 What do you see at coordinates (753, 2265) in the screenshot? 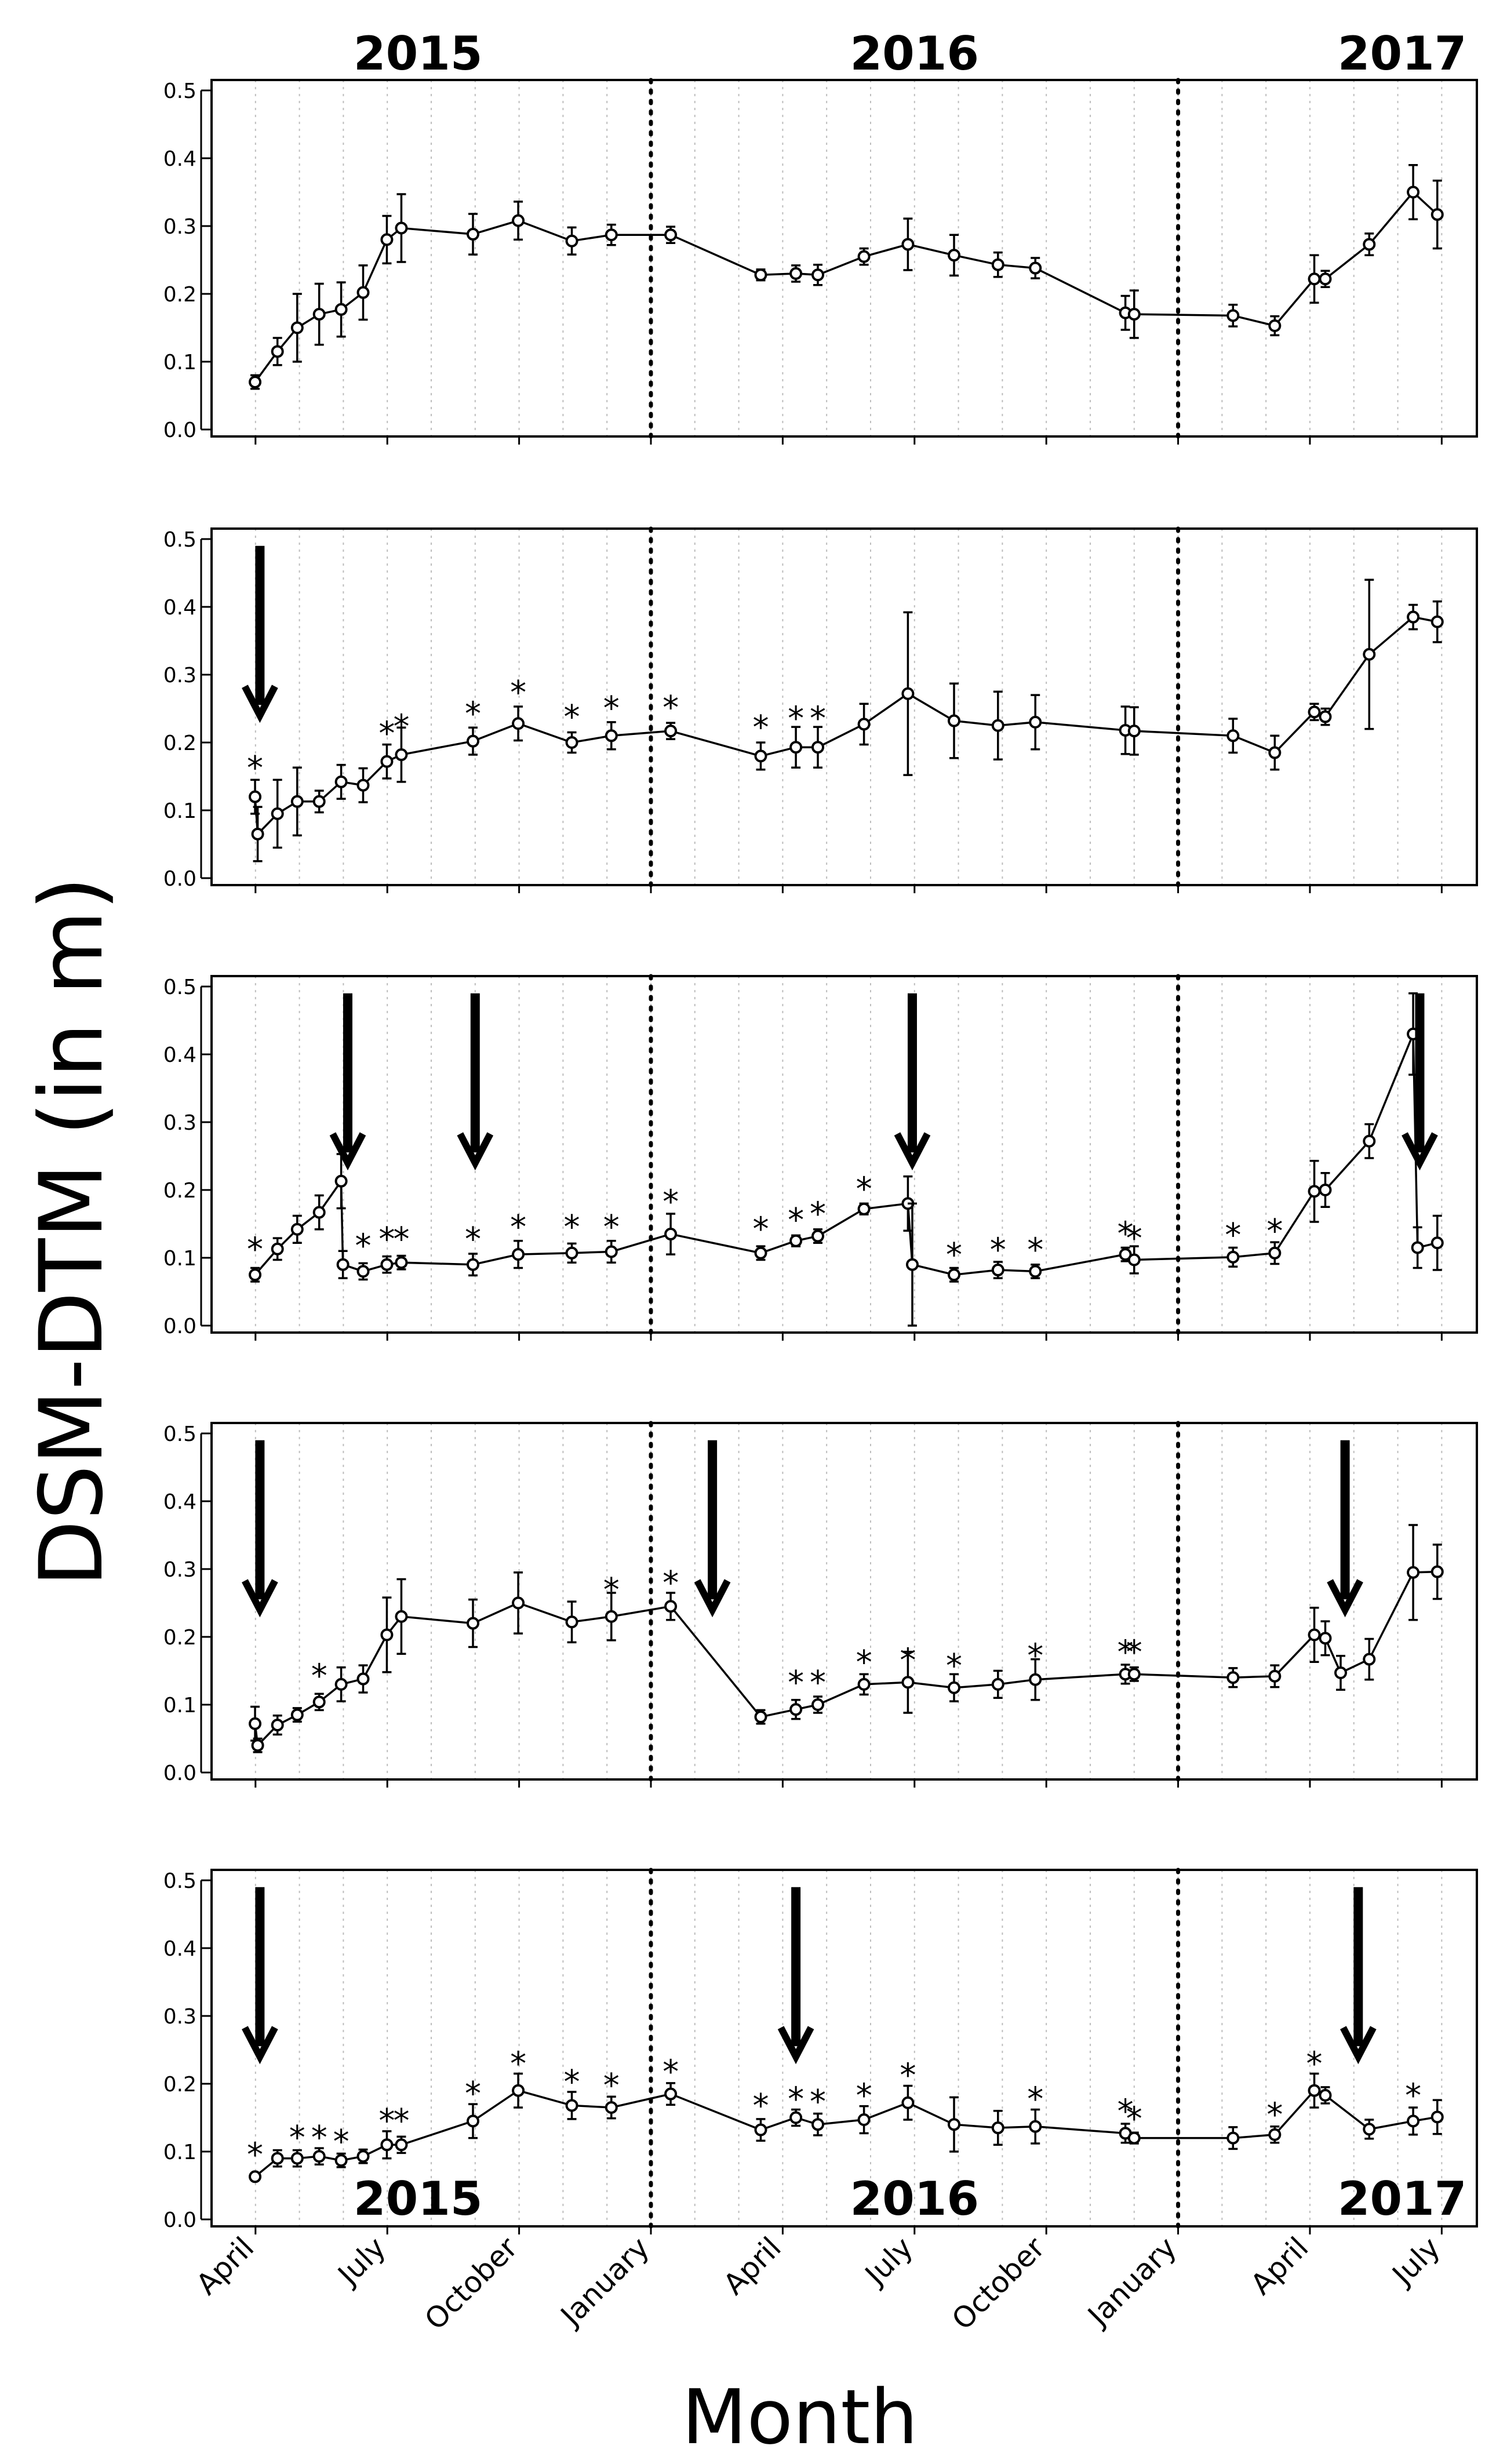
I see `x-tick-label: April` at bounding box center [753, 2265].